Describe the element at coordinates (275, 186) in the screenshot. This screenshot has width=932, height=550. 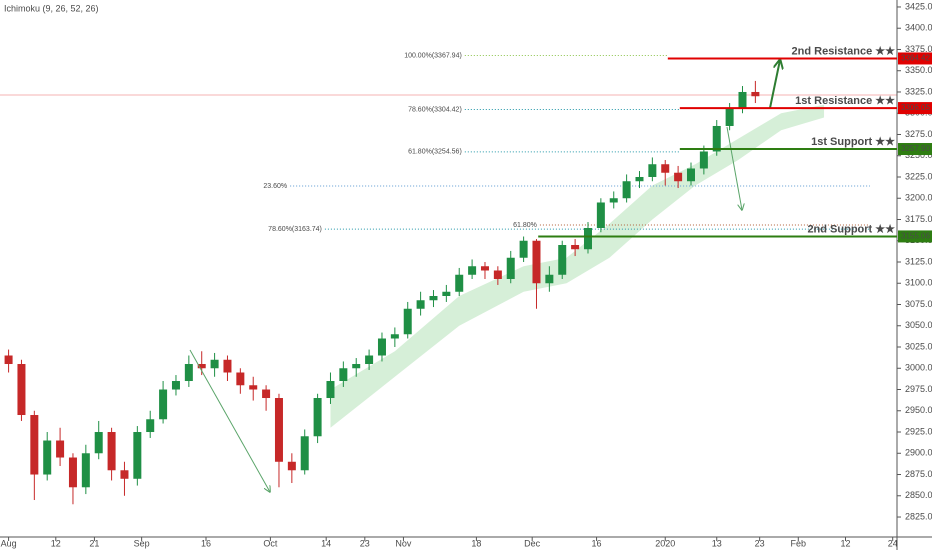
I see `fib-label: 23.60%` at that location.